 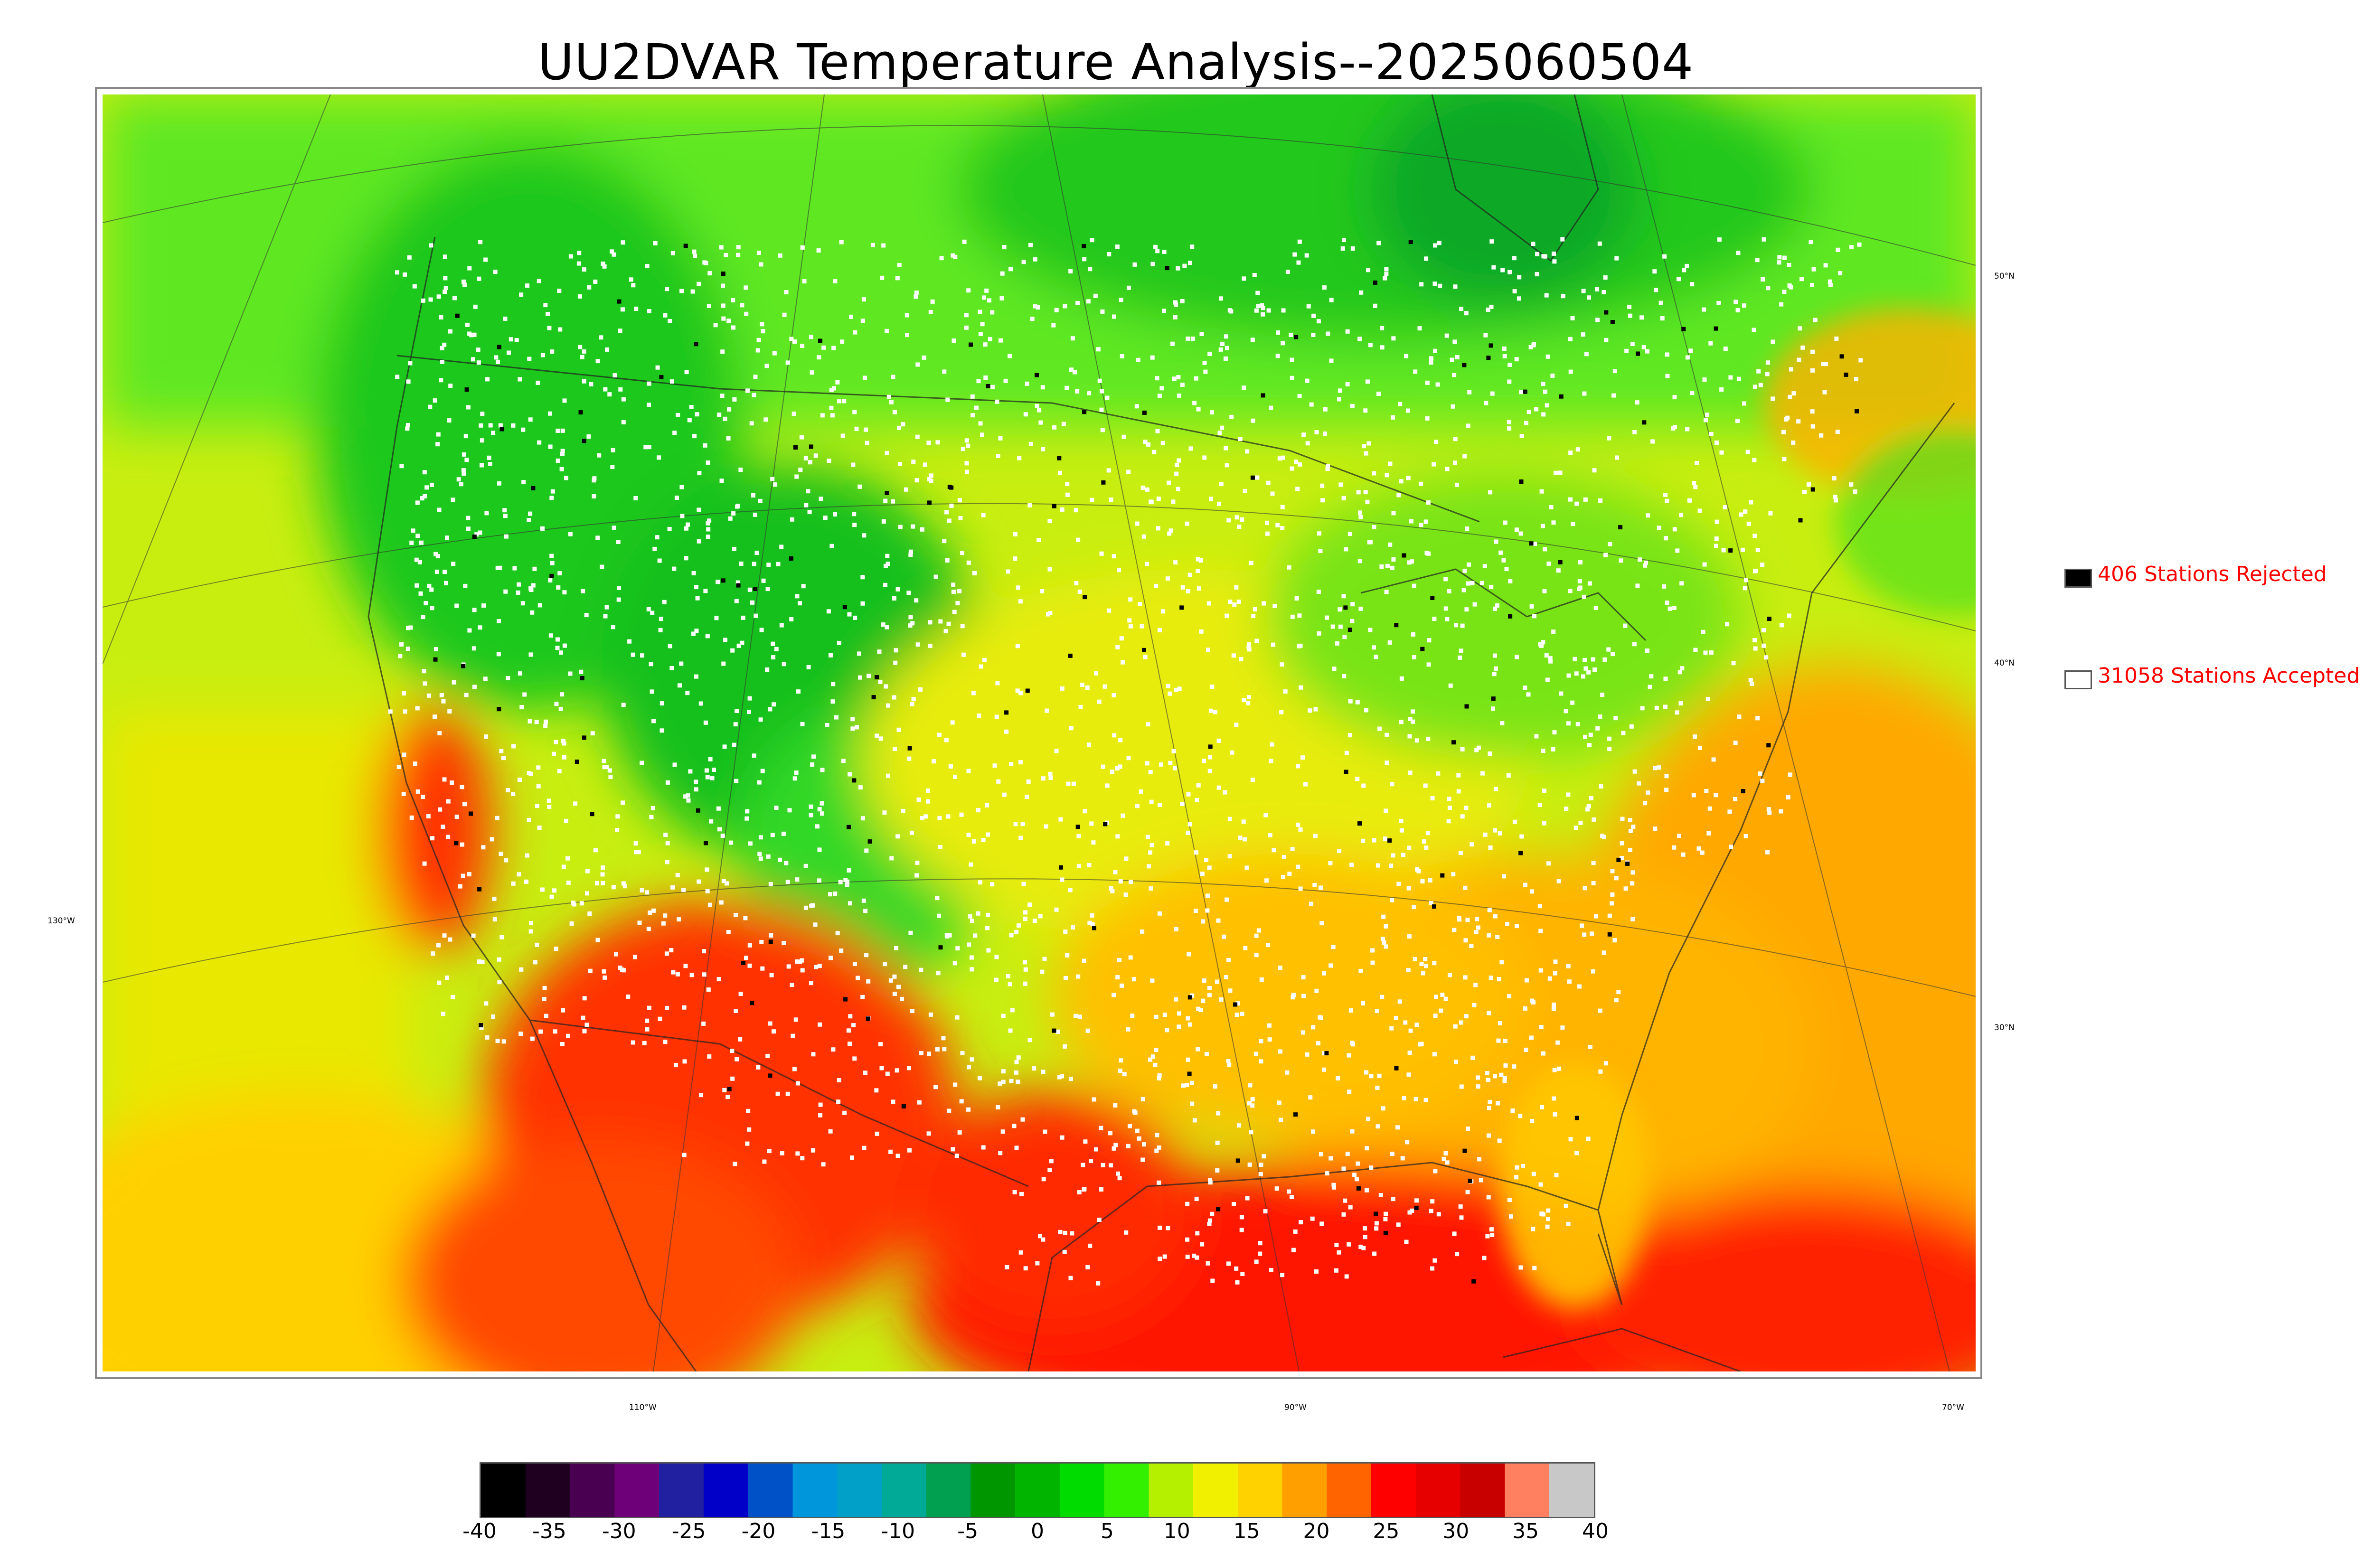 What do you see at coordinates (1171, 732) in the screenshot?
I see `meridian-90W` at bounding box center [1171, 732].